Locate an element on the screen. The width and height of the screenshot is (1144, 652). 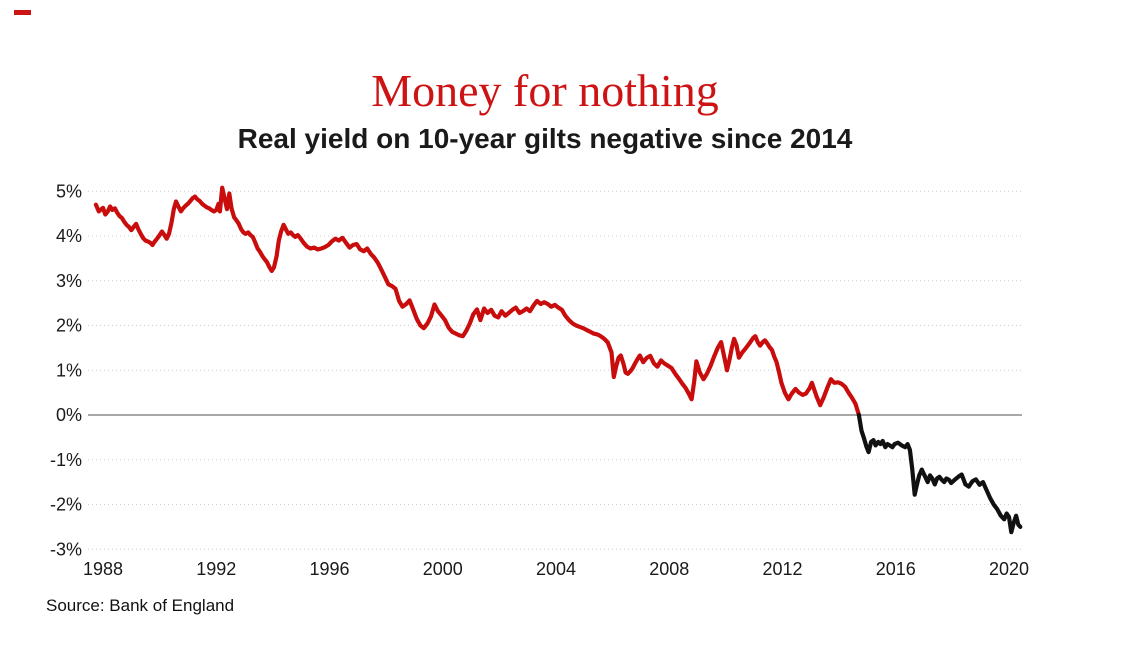
y-tick-label: -2% is located at coordinates (66, 505).